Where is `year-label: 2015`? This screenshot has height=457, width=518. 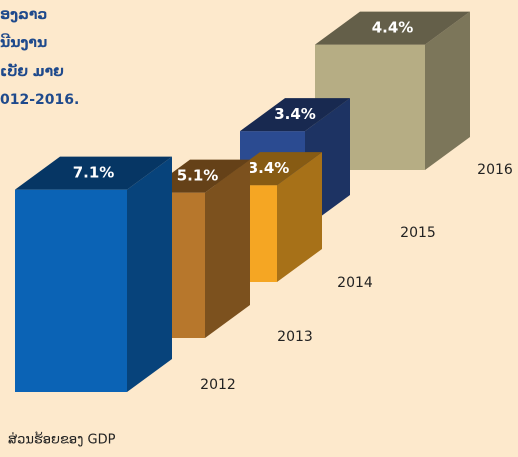 year-label: 2015 is located at coordinates (418, 233).